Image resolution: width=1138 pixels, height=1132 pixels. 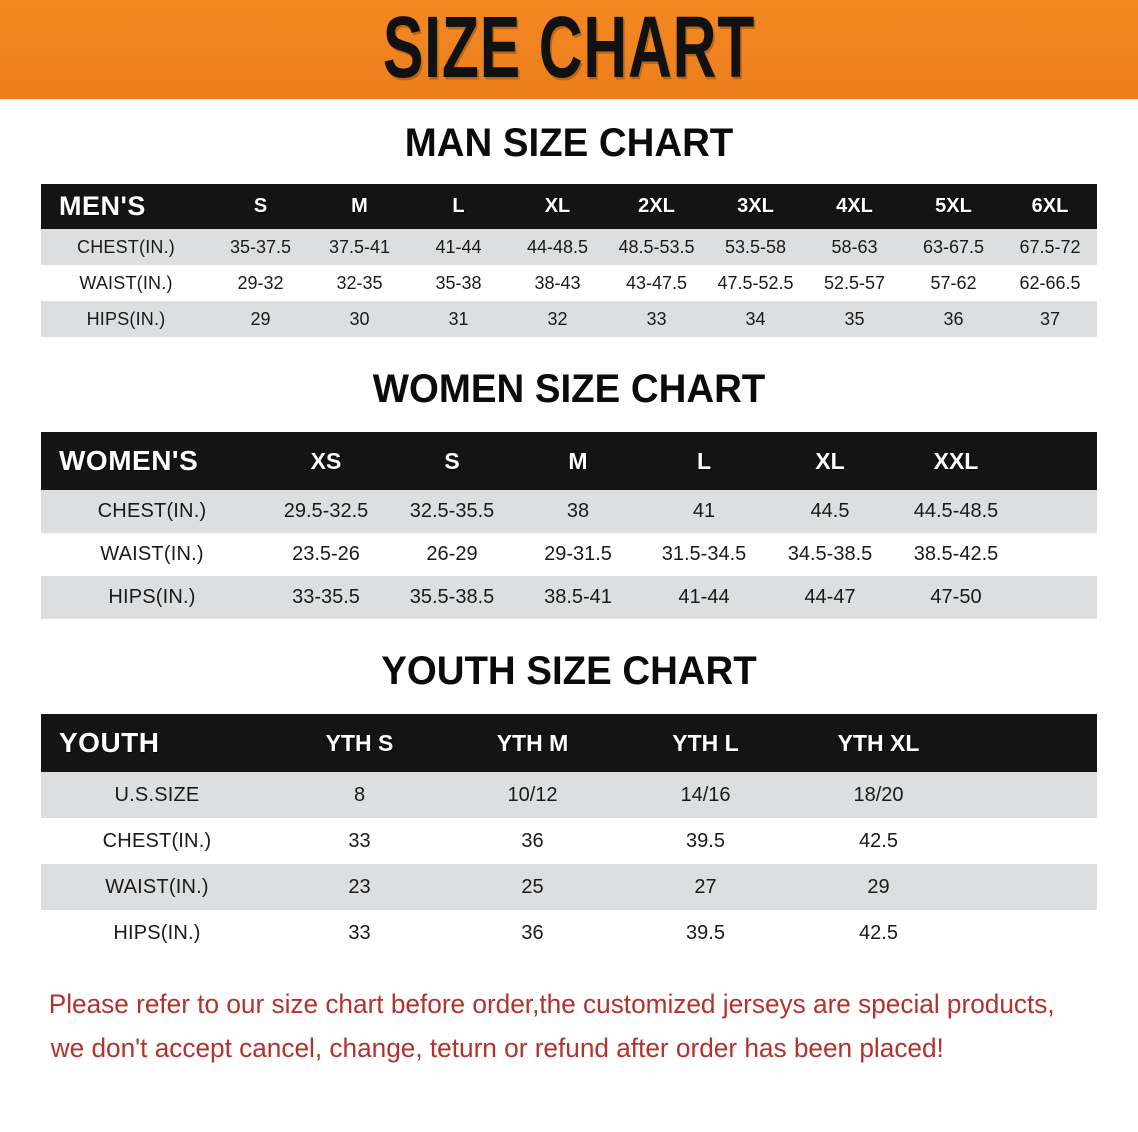 What do you see at coordinates (953, 206) in the screenshot?
I see `man-col-header-8: 5XL` at bounding box center [953, 206].